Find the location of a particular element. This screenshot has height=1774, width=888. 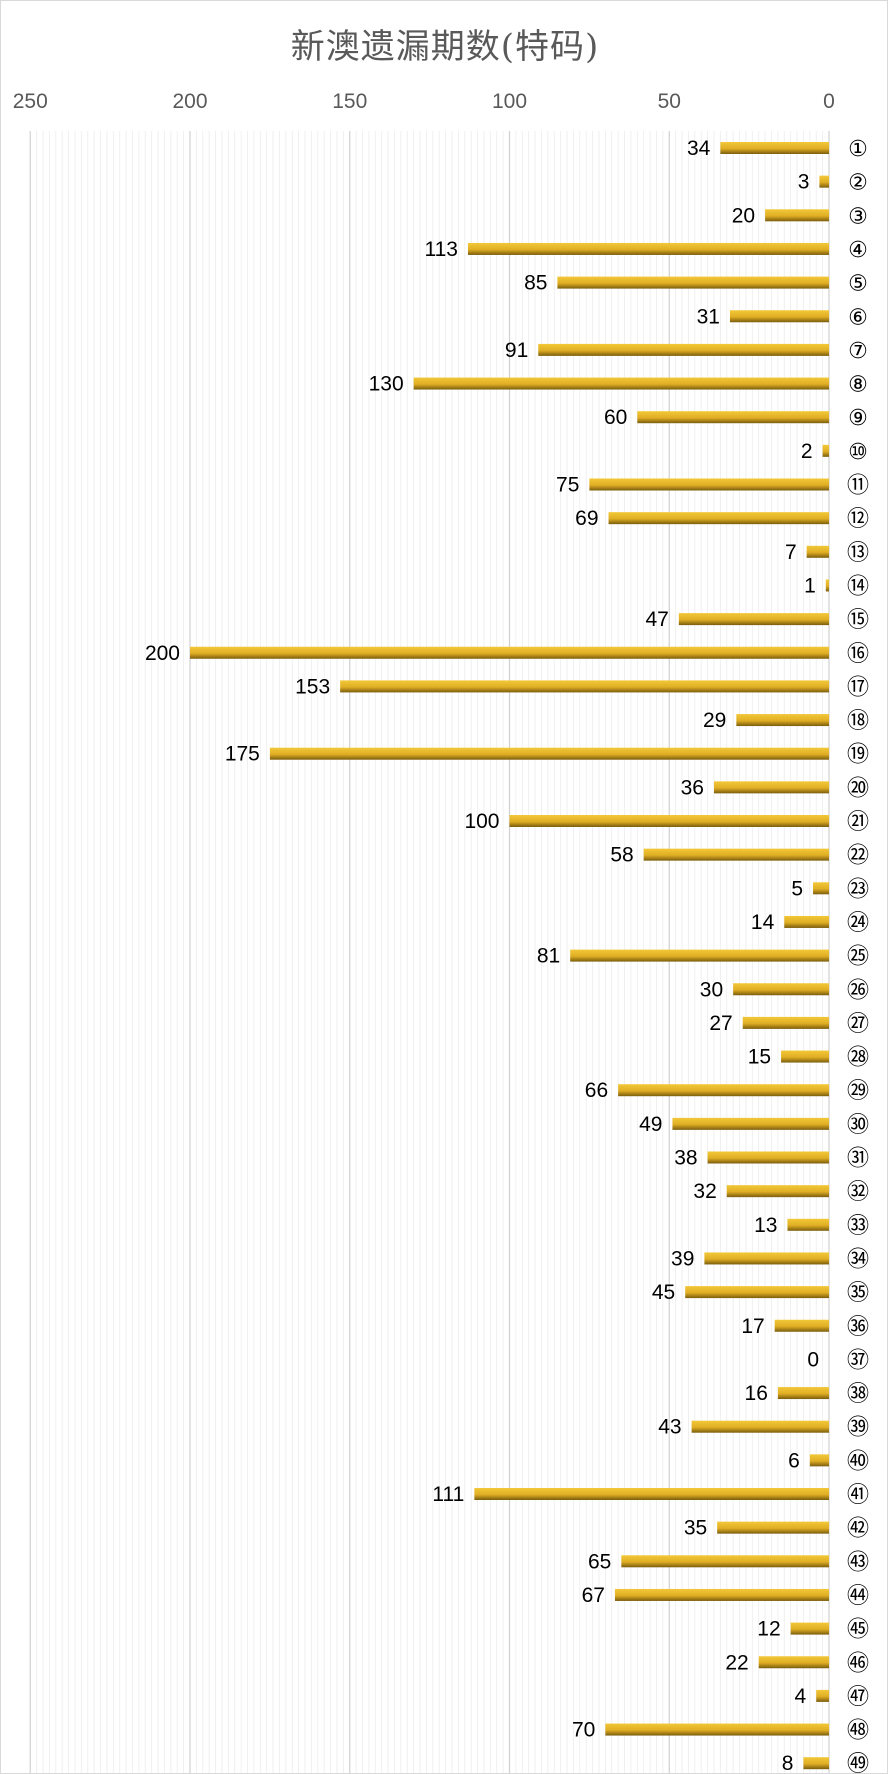

data-label: 5 is located at coordinates (797, 888).